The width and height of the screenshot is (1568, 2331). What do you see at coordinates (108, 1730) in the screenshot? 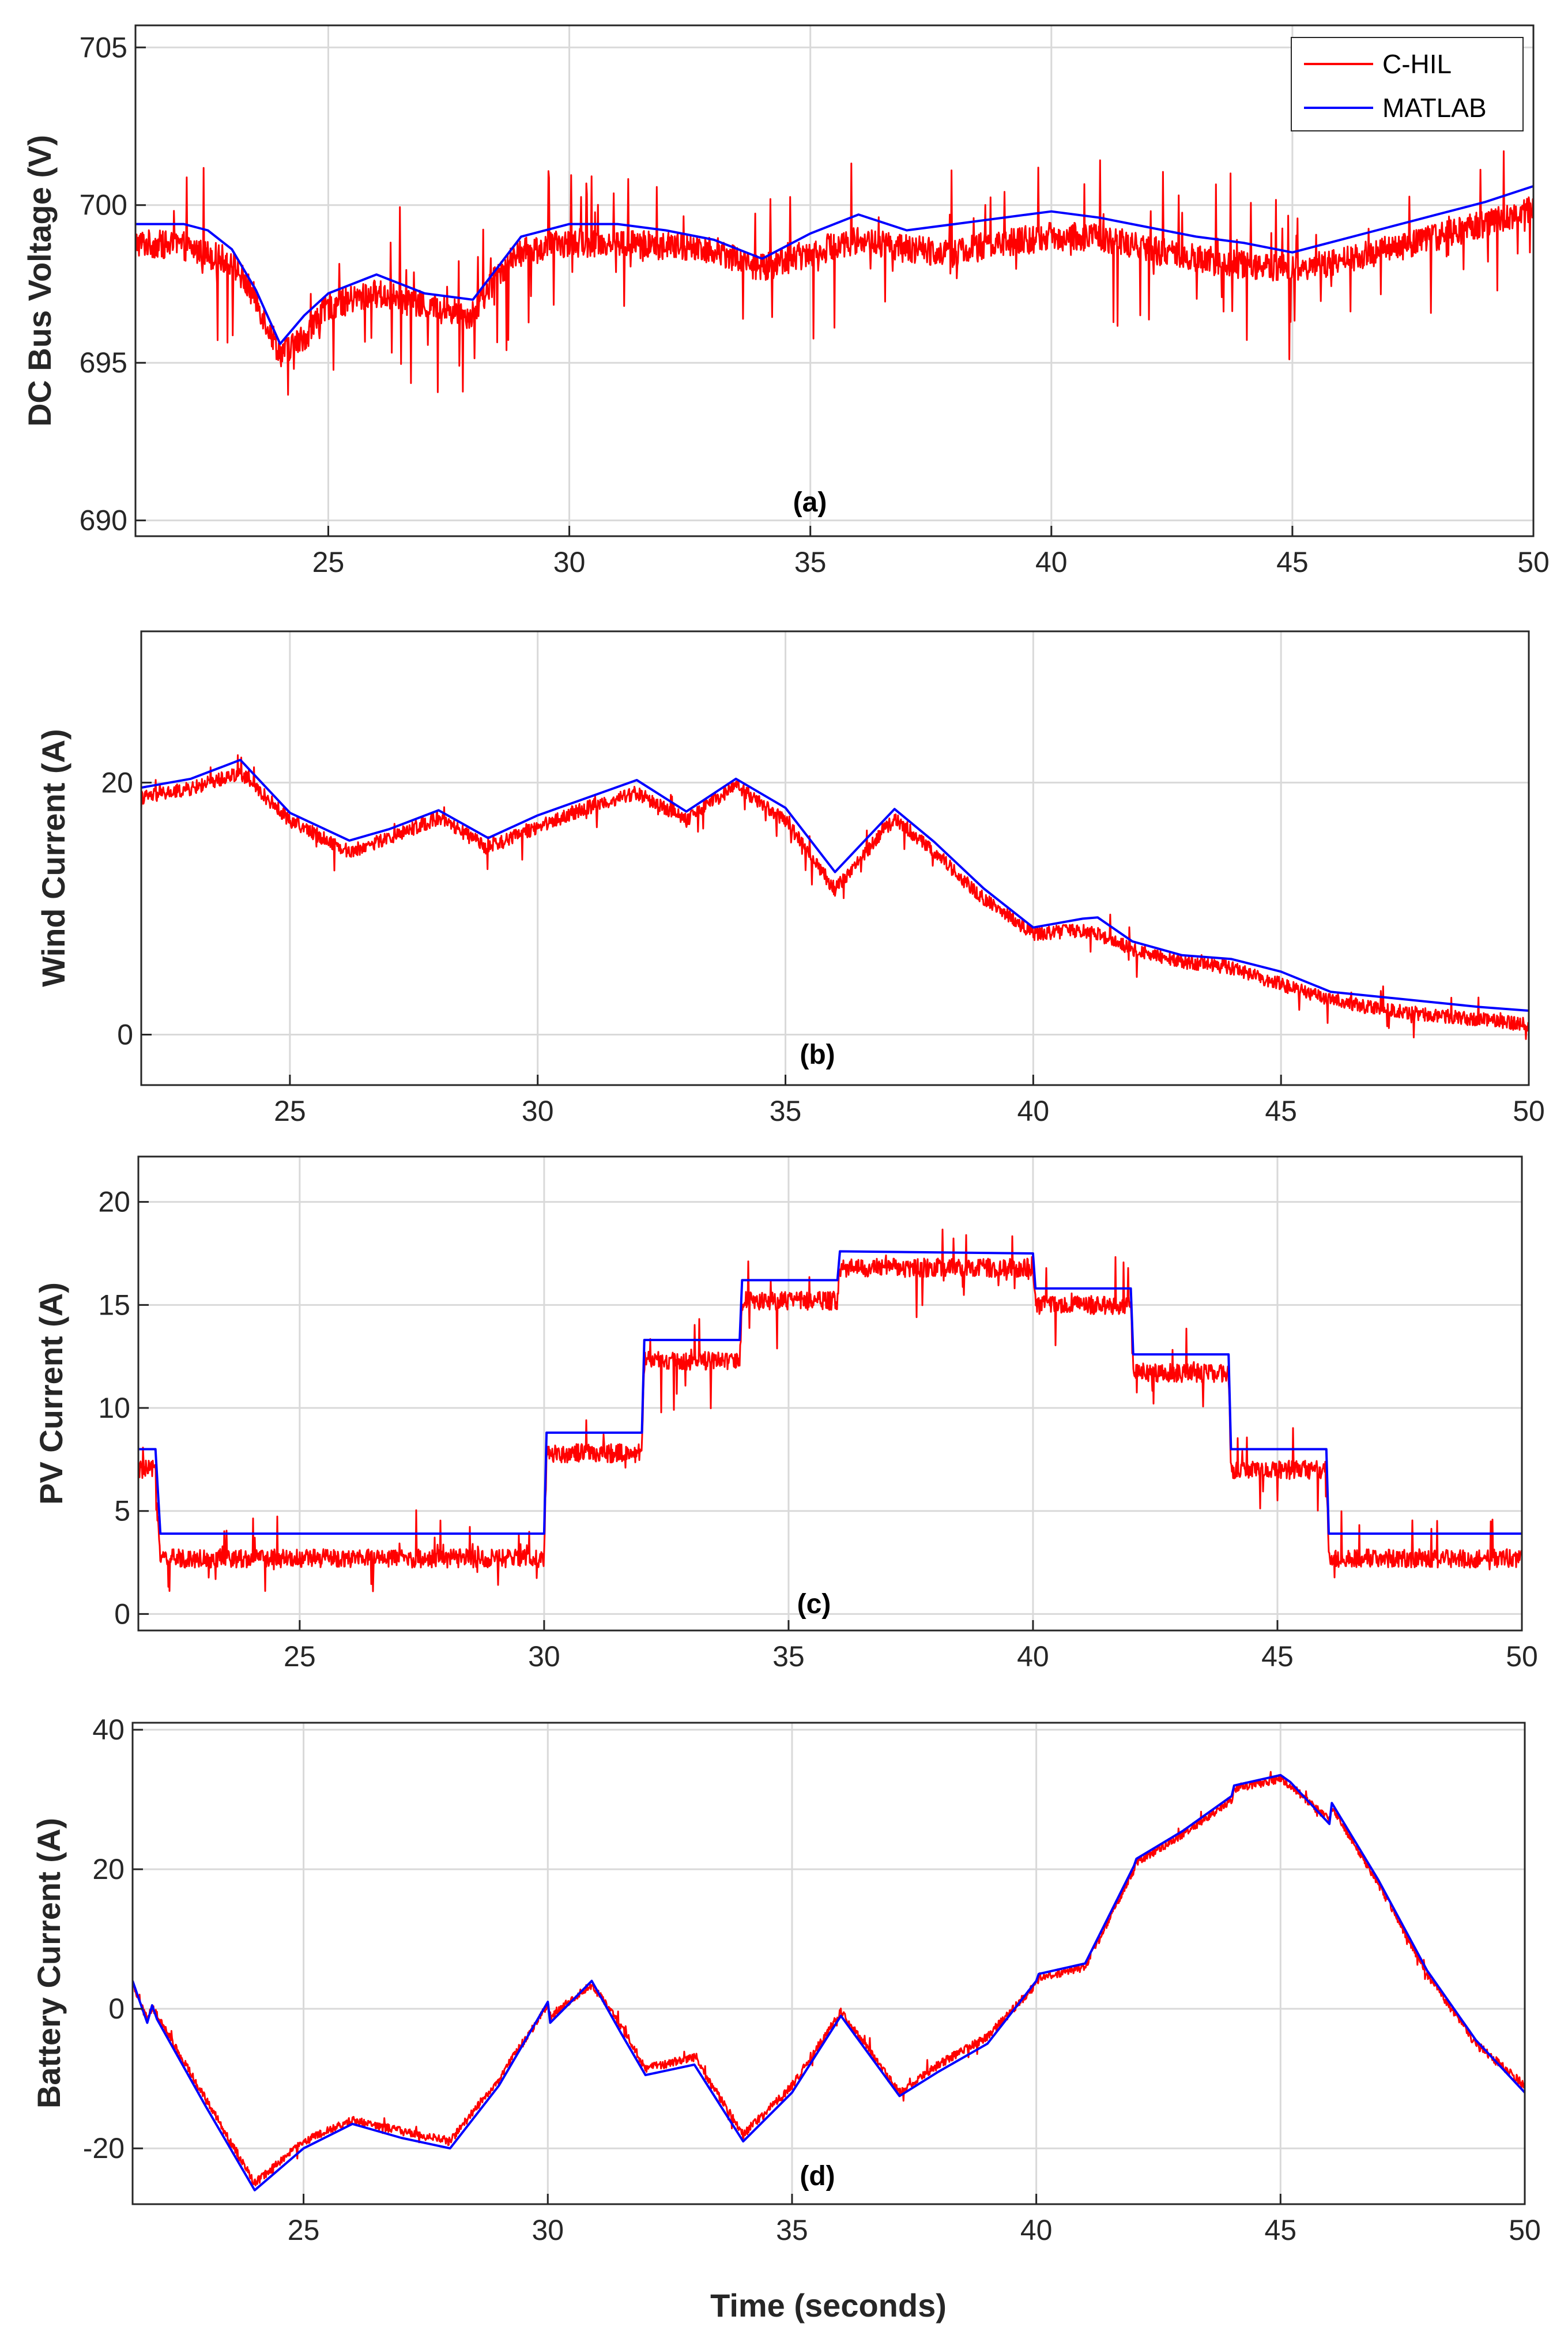
I see `y-tick-label: 40` at bounding box center [108, 1730].